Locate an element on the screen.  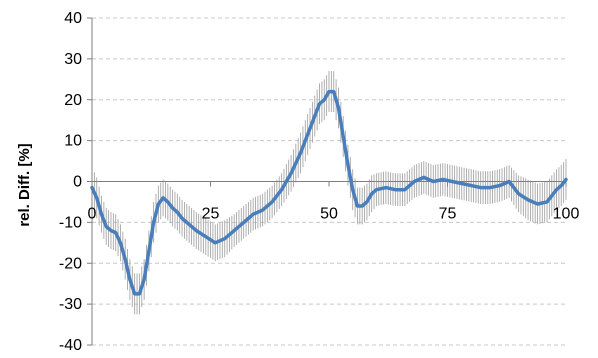
y-tick-label: 40 is located at coordinates (73, 18).